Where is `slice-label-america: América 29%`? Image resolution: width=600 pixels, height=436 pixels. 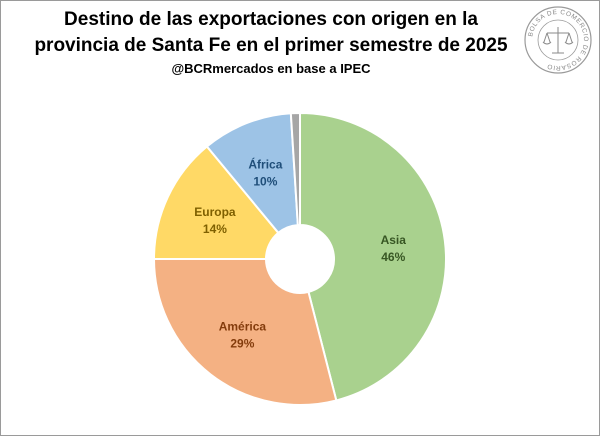
slice-label-america: América 29% is located at coordinates (243, 334).